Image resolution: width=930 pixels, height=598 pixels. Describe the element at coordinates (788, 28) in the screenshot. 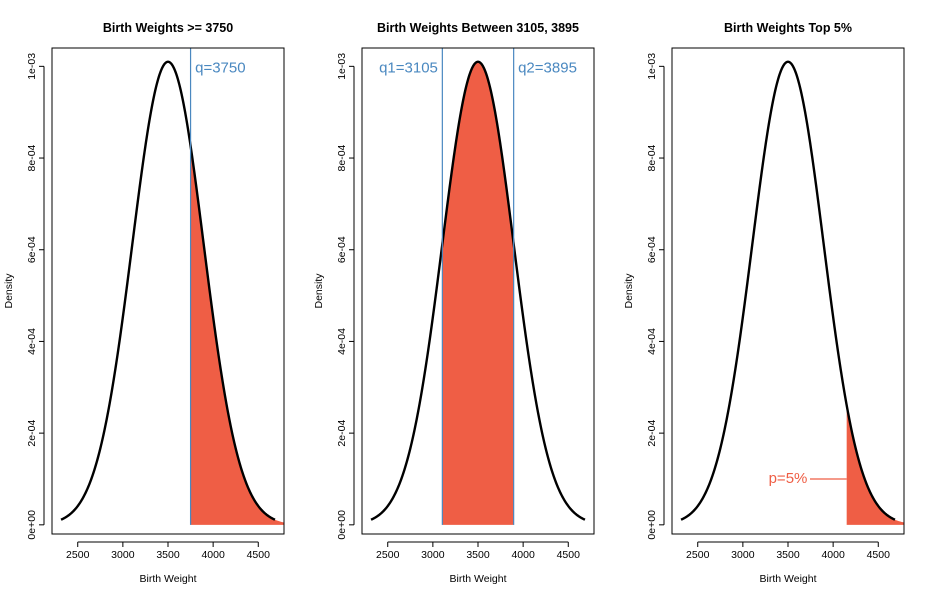

I see `chart-title: Birth Weights Top 5%` at that location.